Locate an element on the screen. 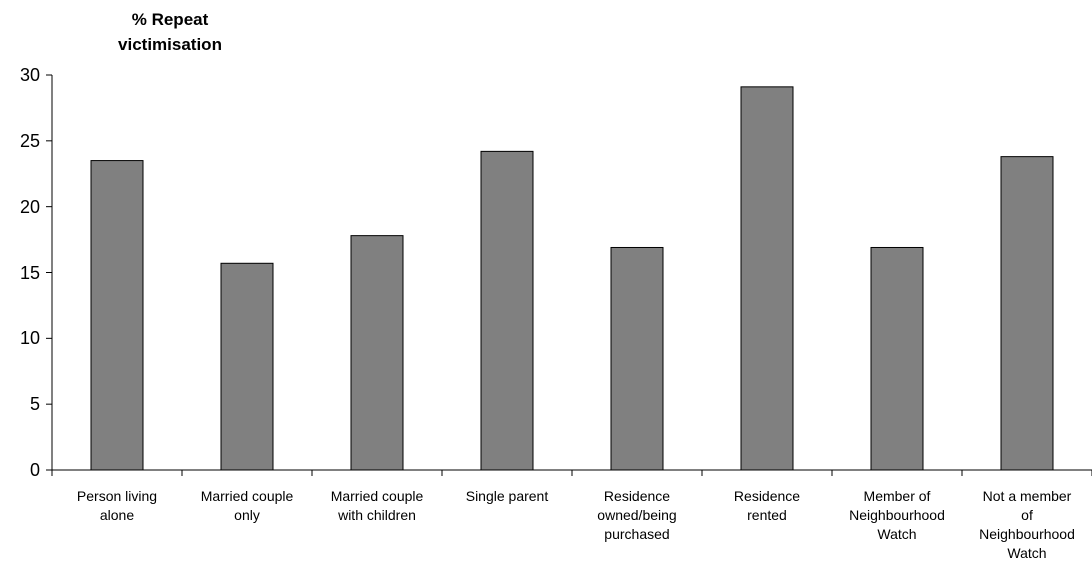 Image resolution: width=1092 pixels, height=577 pixels. y-tick-label: 0 is located at coordinates (34, 470).